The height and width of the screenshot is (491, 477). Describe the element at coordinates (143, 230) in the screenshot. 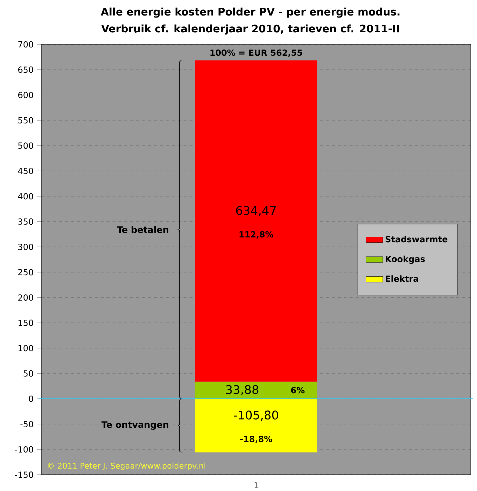

I see `annotation: Te betalen` at that location.